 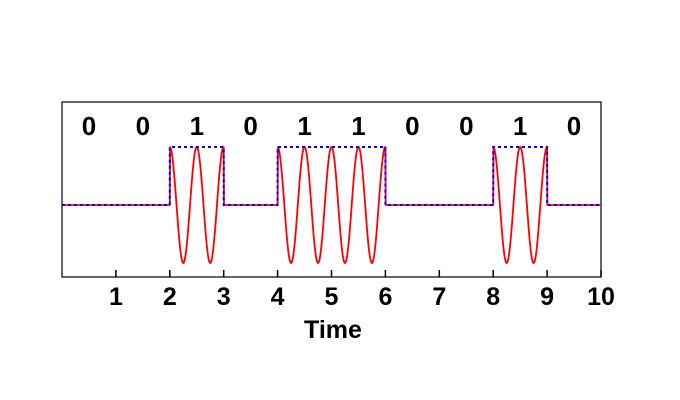 What do you see at coordinates (385, 297) in the screenshot?
I see `x-tick-label: 6` at bounding box center [385, 297].